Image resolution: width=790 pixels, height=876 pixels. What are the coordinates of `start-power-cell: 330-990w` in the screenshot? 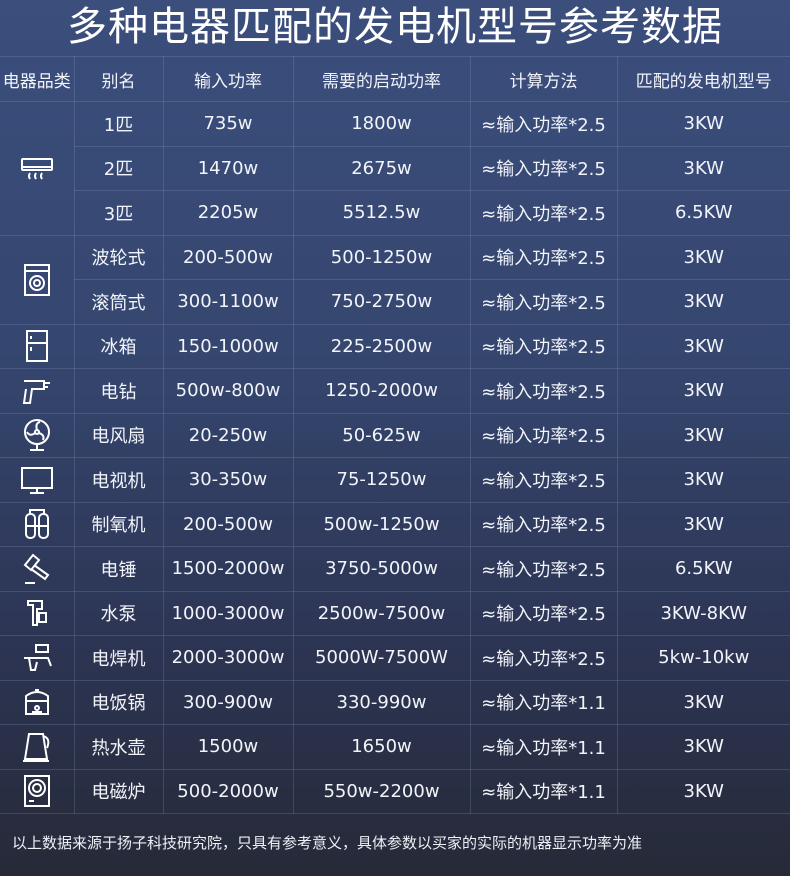 It's located at (381, 702).